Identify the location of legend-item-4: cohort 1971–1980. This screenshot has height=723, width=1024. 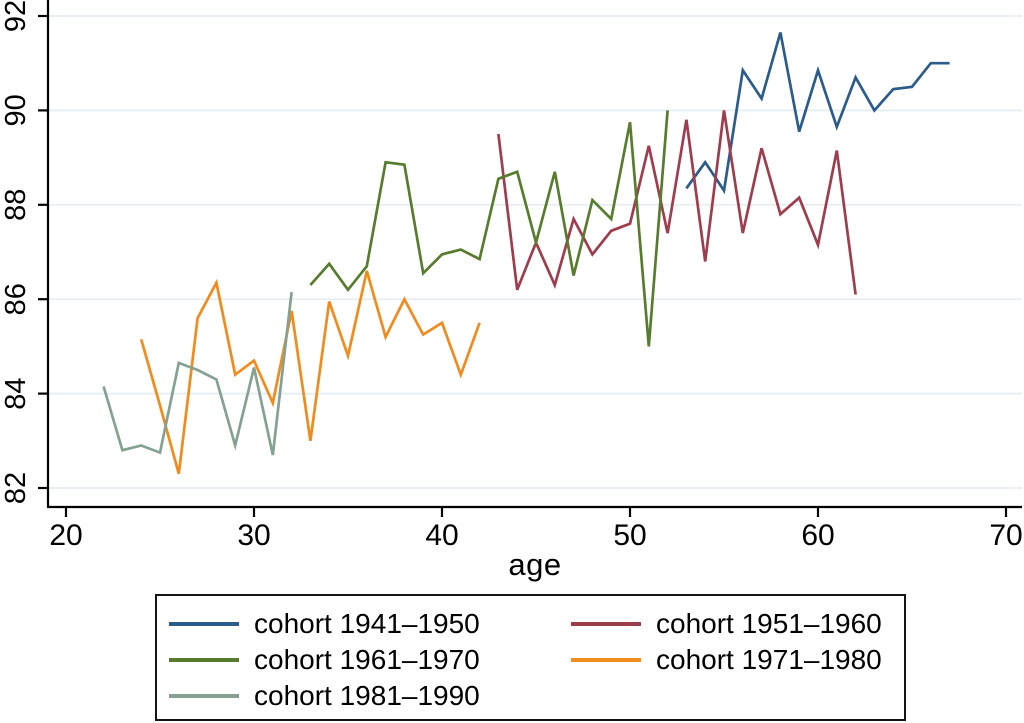
(731, 660).